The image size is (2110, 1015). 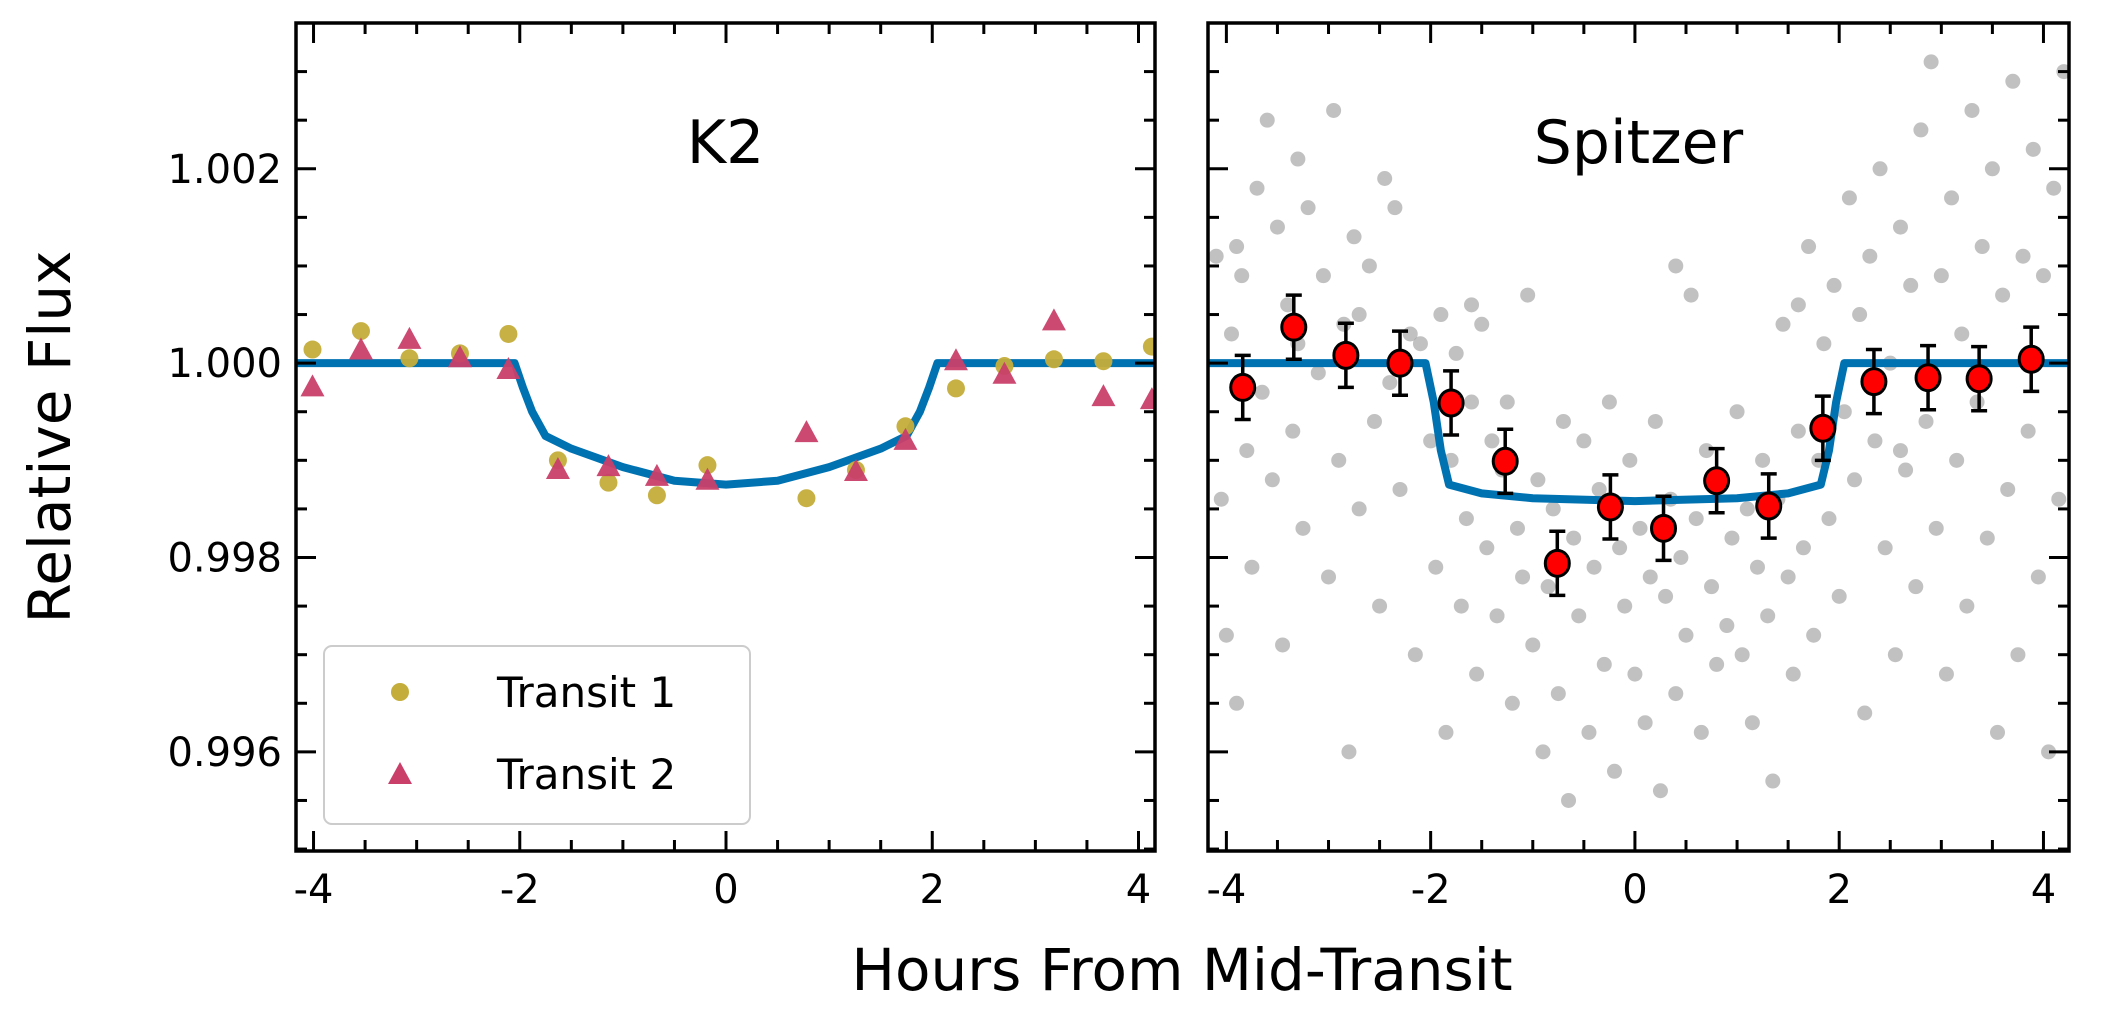 I want to click on legend-box, so click(x=537, y=735).